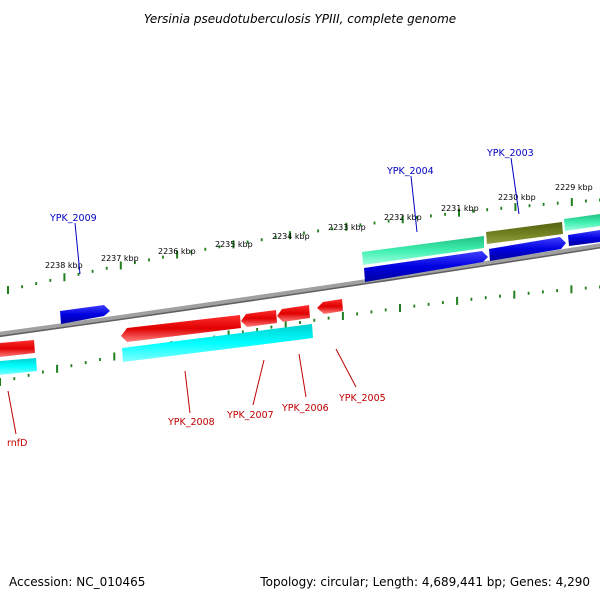 The width and height of the screenshot is (600, 600). What do you see at coordinates (305, 408) in the screenshot?
I see `gene-label-ypk-2006: YPK_2006` at bounding box center [305, 408].